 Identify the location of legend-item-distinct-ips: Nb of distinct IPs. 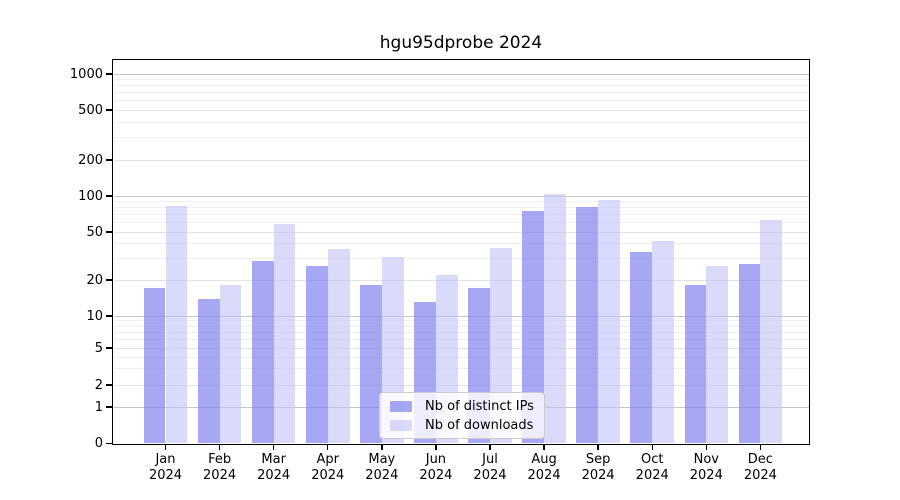
(462, 406).